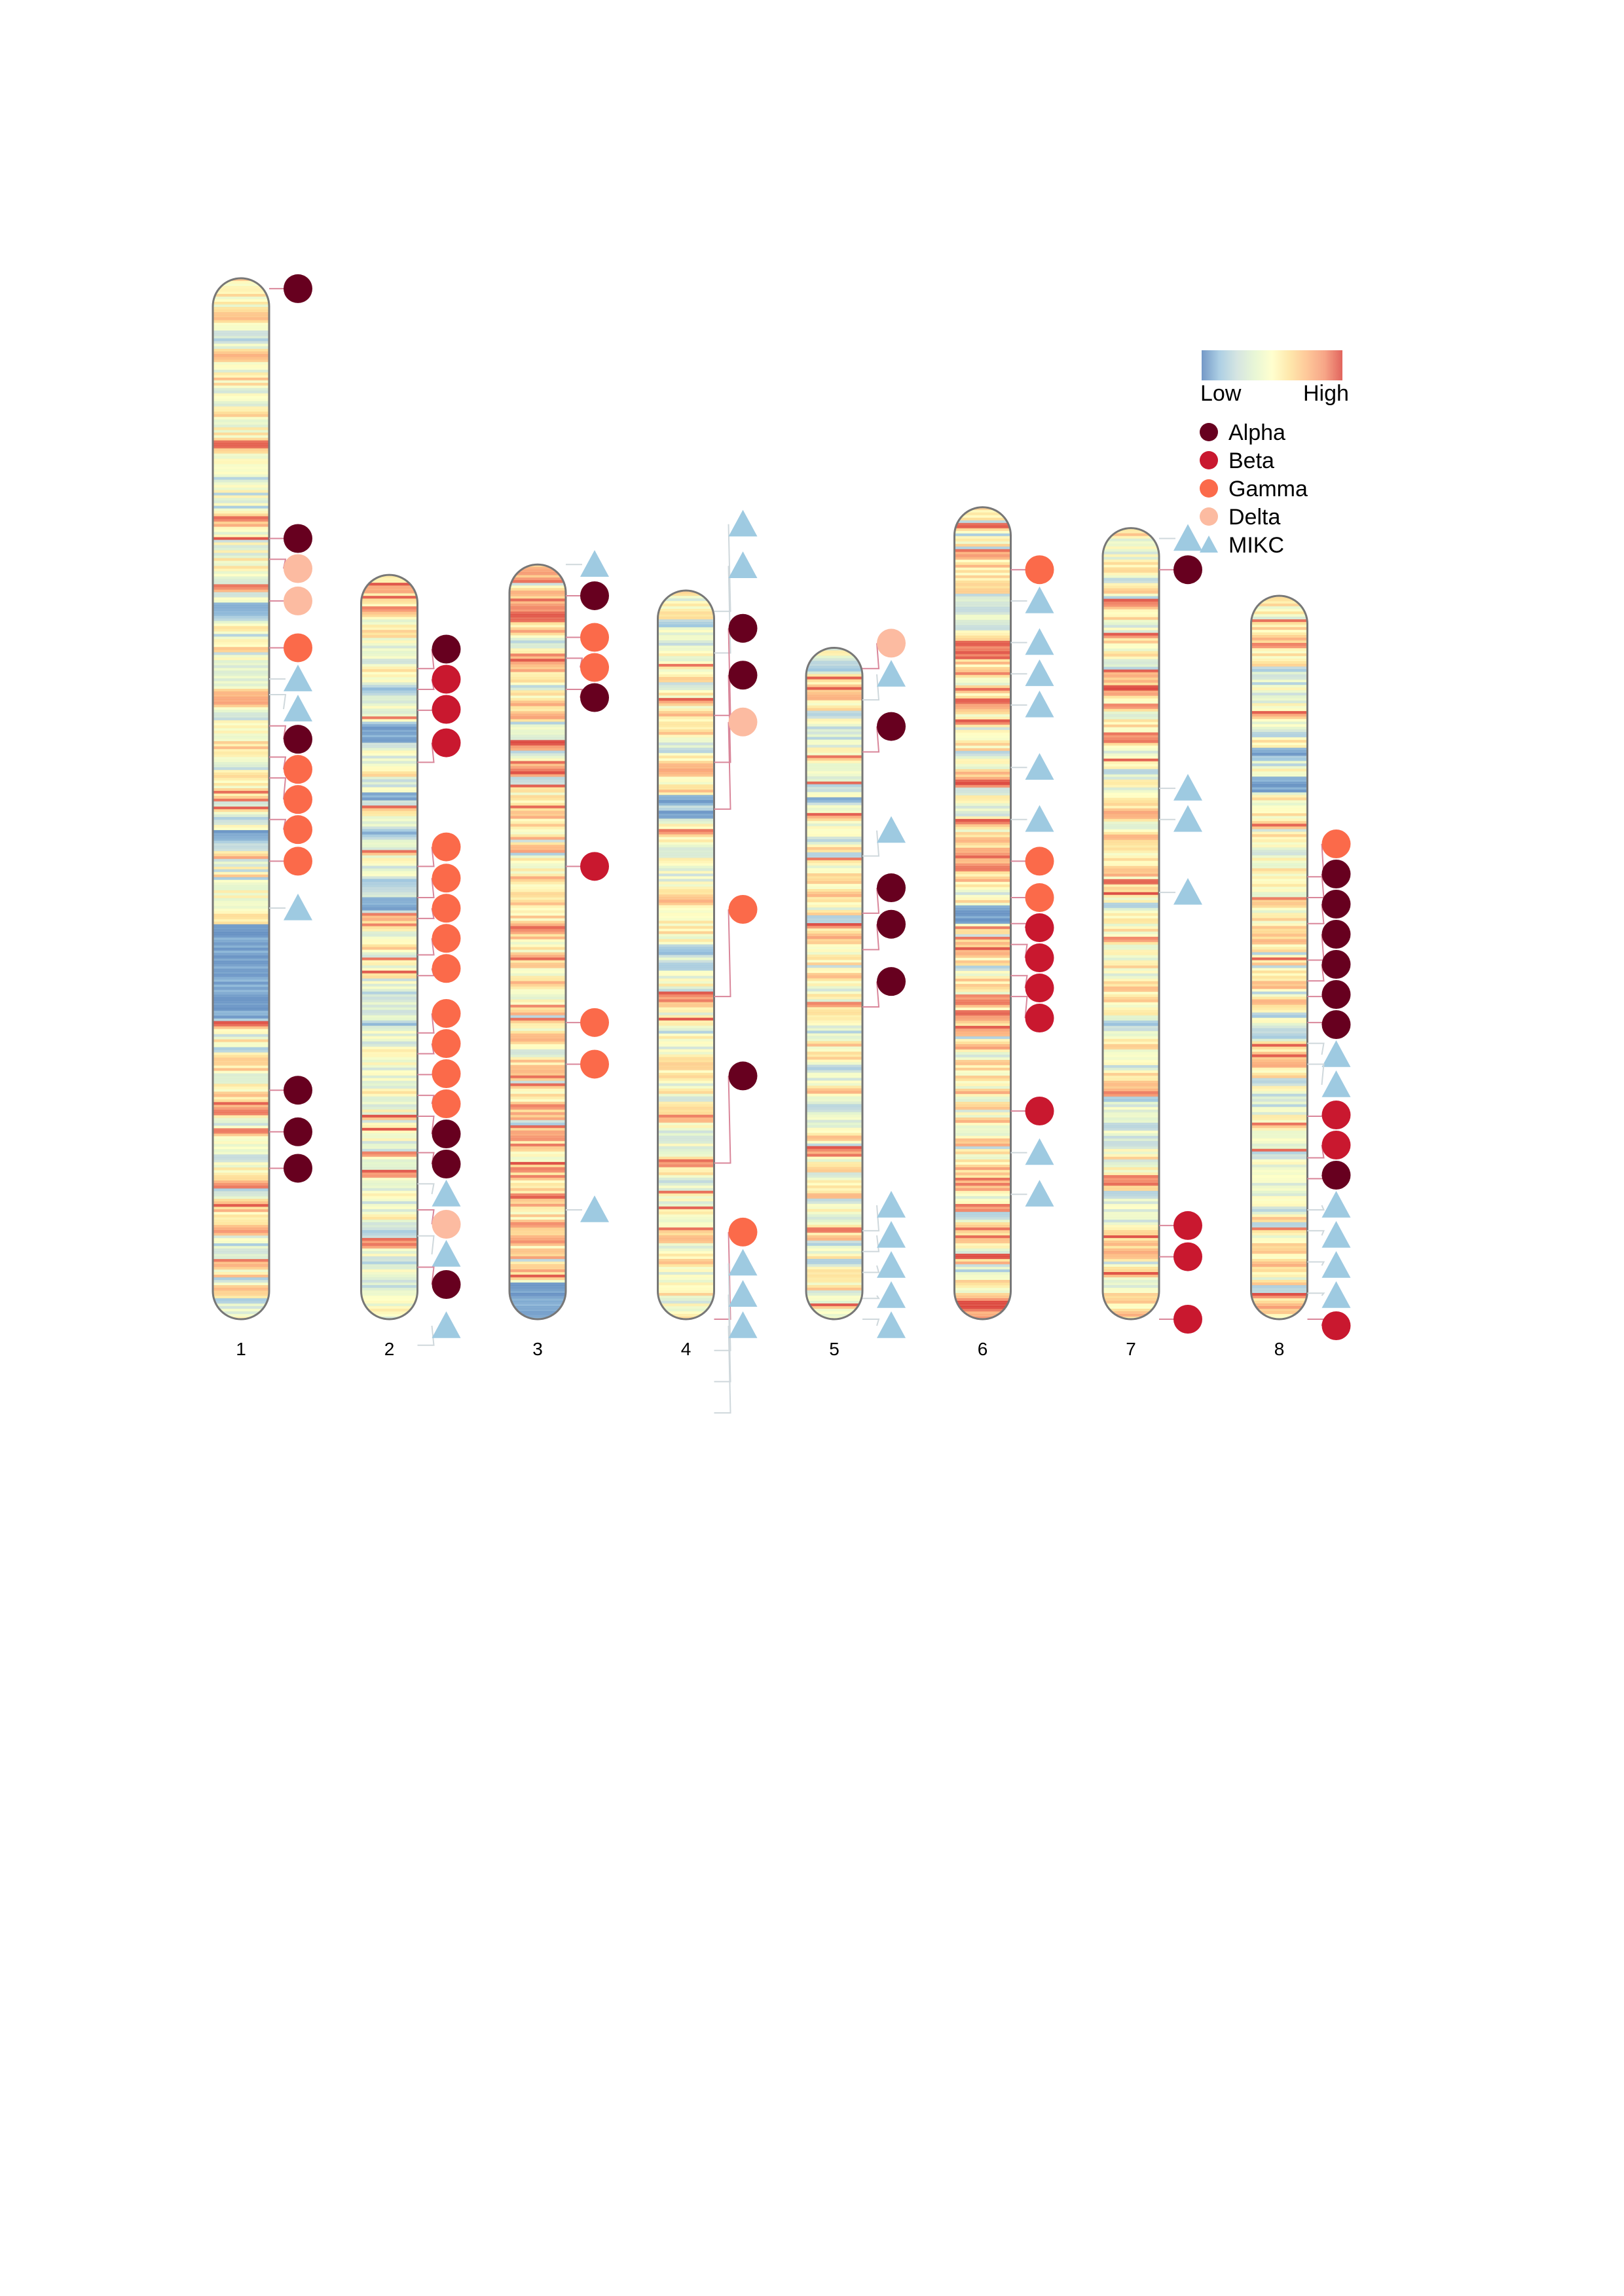  Describe the element at coordinates (1300, 976) in the screenshot. I see `chromosome-8: 8` at that location.